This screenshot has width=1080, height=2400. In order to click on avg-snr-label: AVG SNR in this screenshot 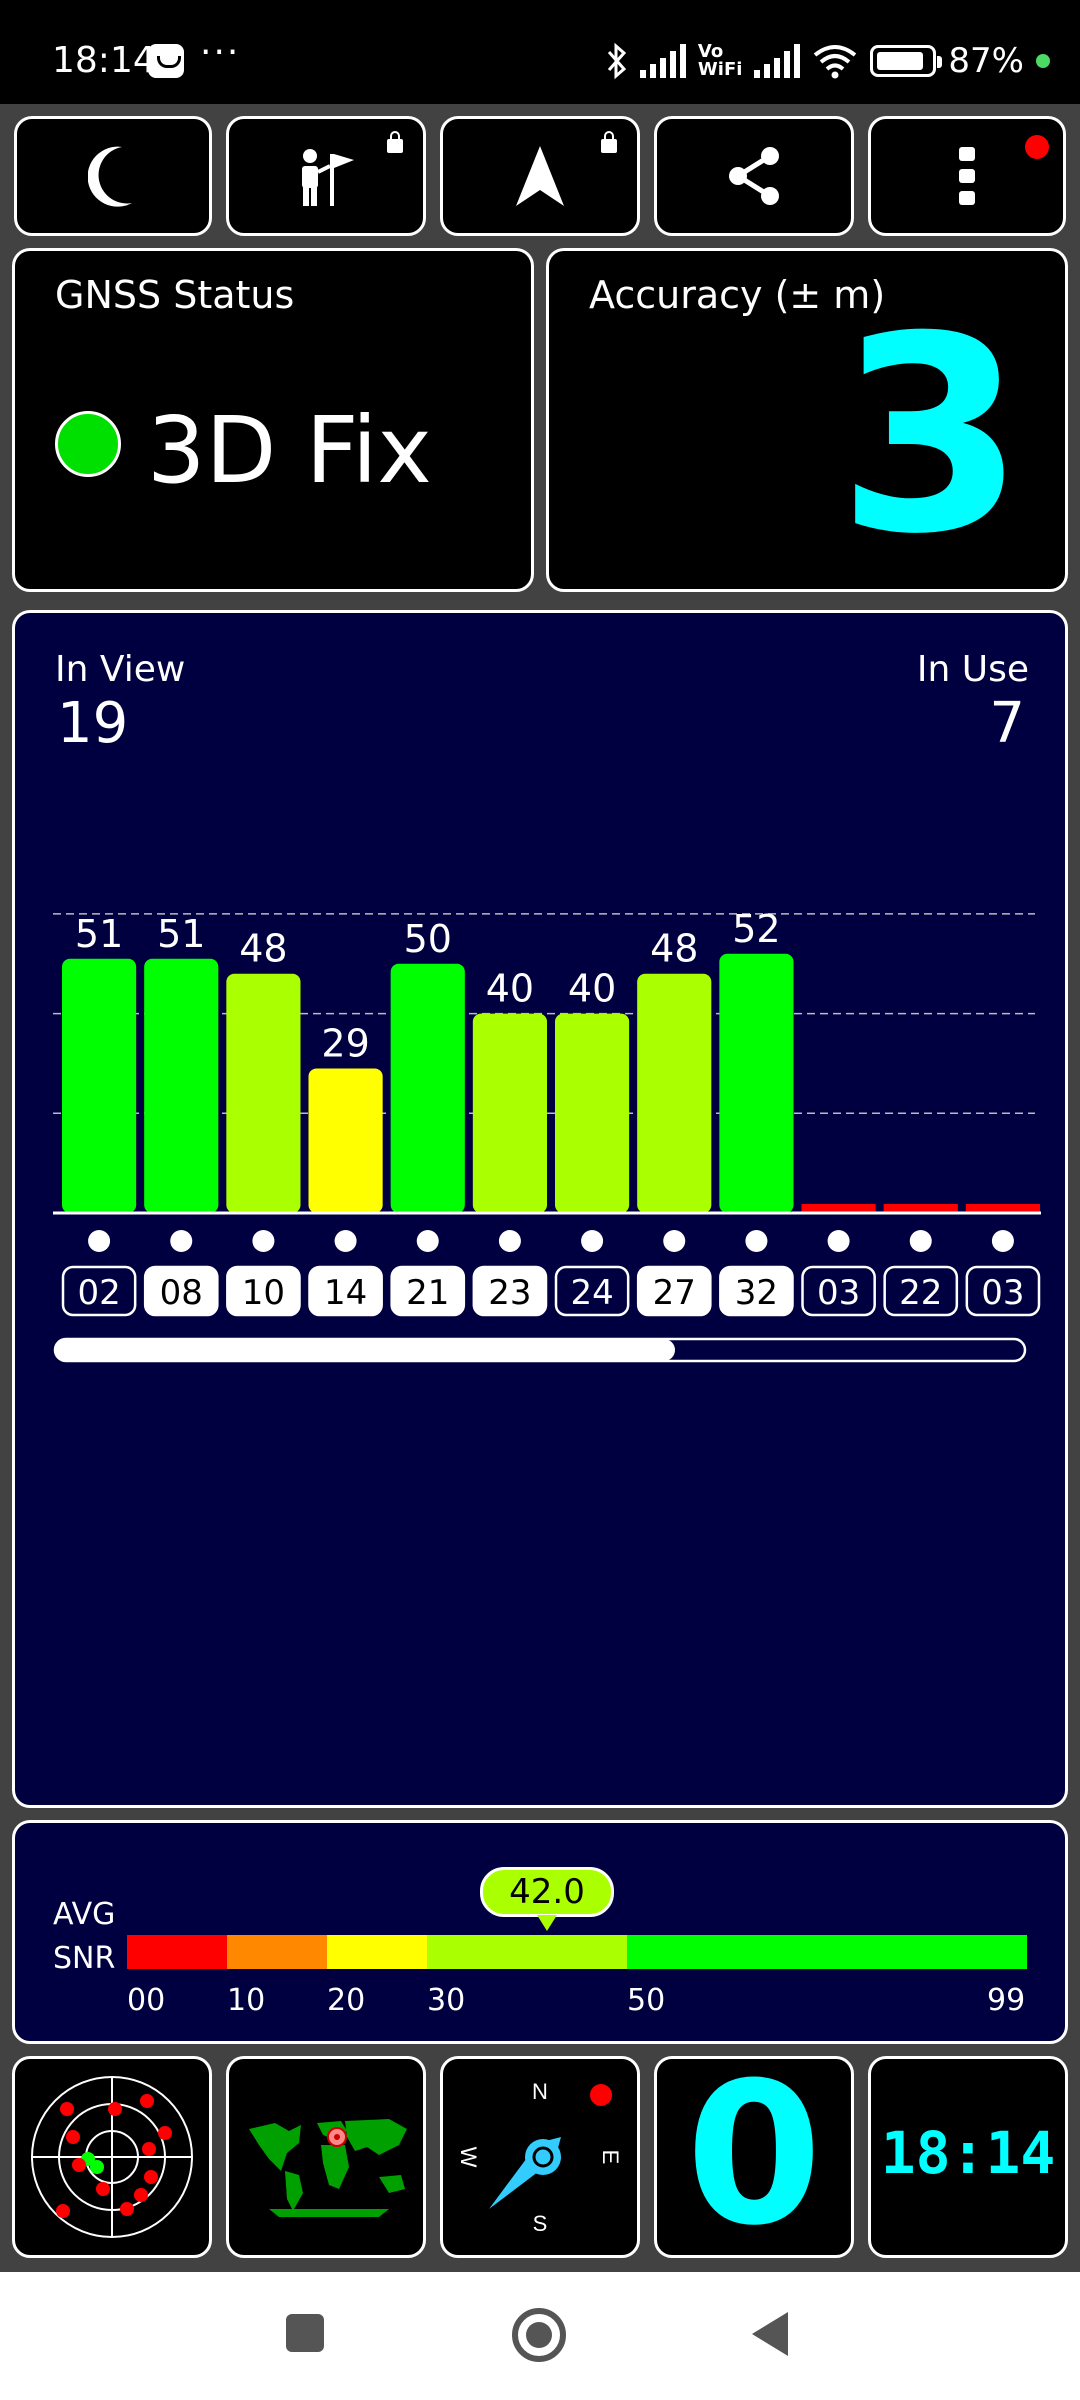, I will do `click(84, 1936)`.